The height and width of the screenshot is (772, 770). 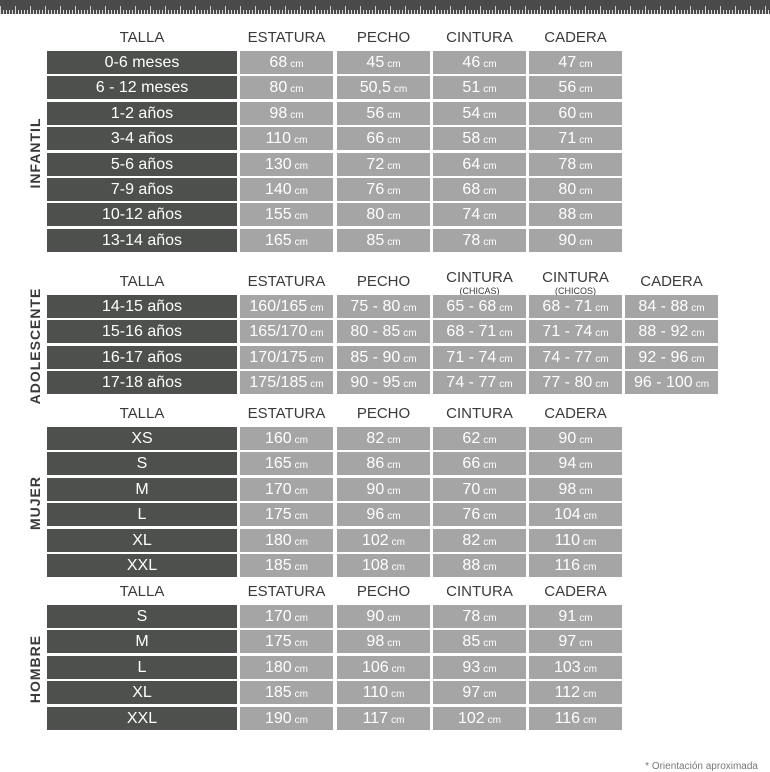 What do you see at coordinates (479, 189) in the screenshot?
I see `measure-cell: 68 cm` at bounding box center [479, 189].